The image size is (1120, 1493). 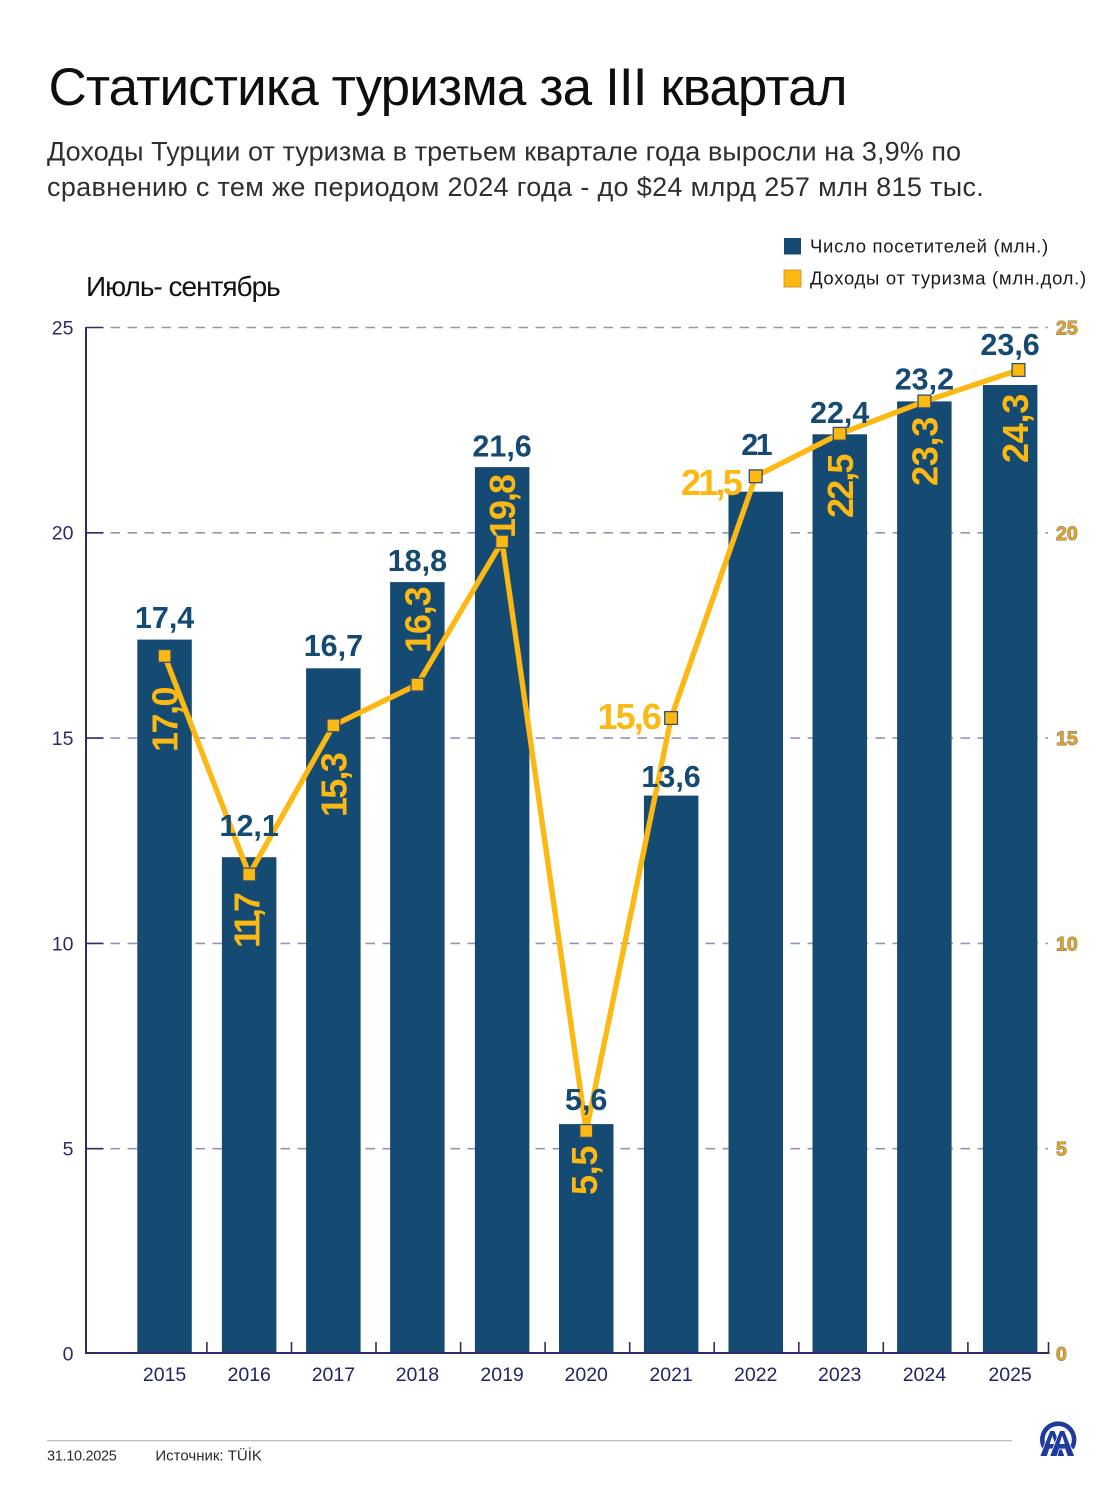 What do you see at coordinates (82, 1457) in the screenshot?
I see `svg-text: 31.10.2025` at bounding box center [82, 1457].